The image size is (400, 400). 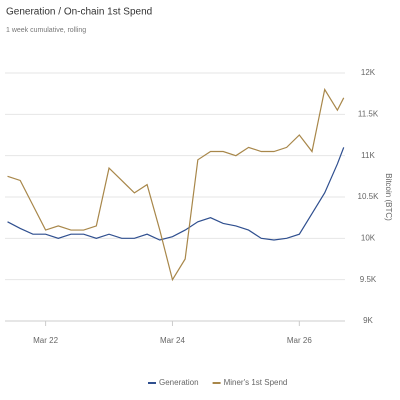 What do you see at coordinates (179, 382) in the screenshot?
I see `legend-label: Generation` at bounding box center [179, 382].